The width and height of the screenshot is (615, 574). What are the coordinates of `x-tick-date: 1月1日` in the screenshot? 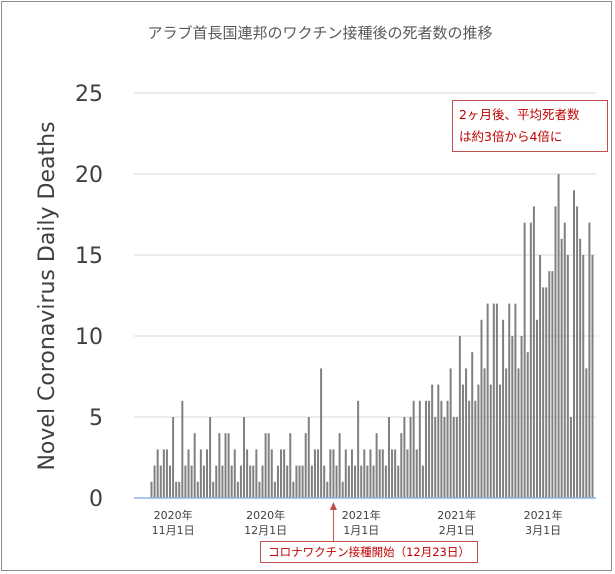 It's located at (361, 530).